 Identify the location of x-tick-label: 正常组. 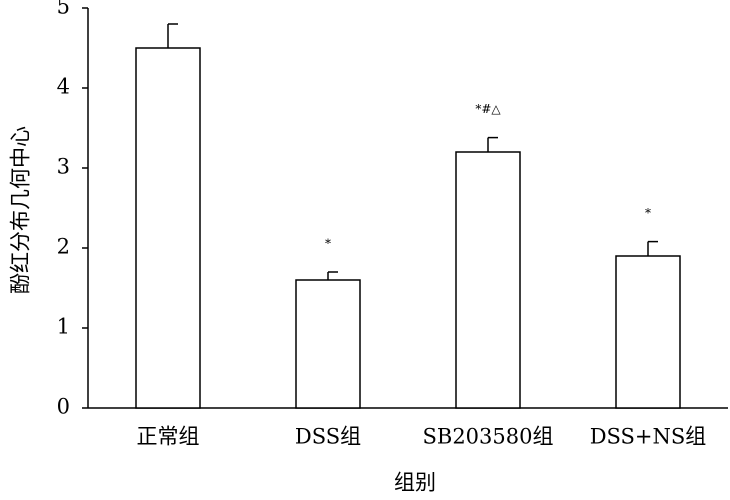
(168, 437).